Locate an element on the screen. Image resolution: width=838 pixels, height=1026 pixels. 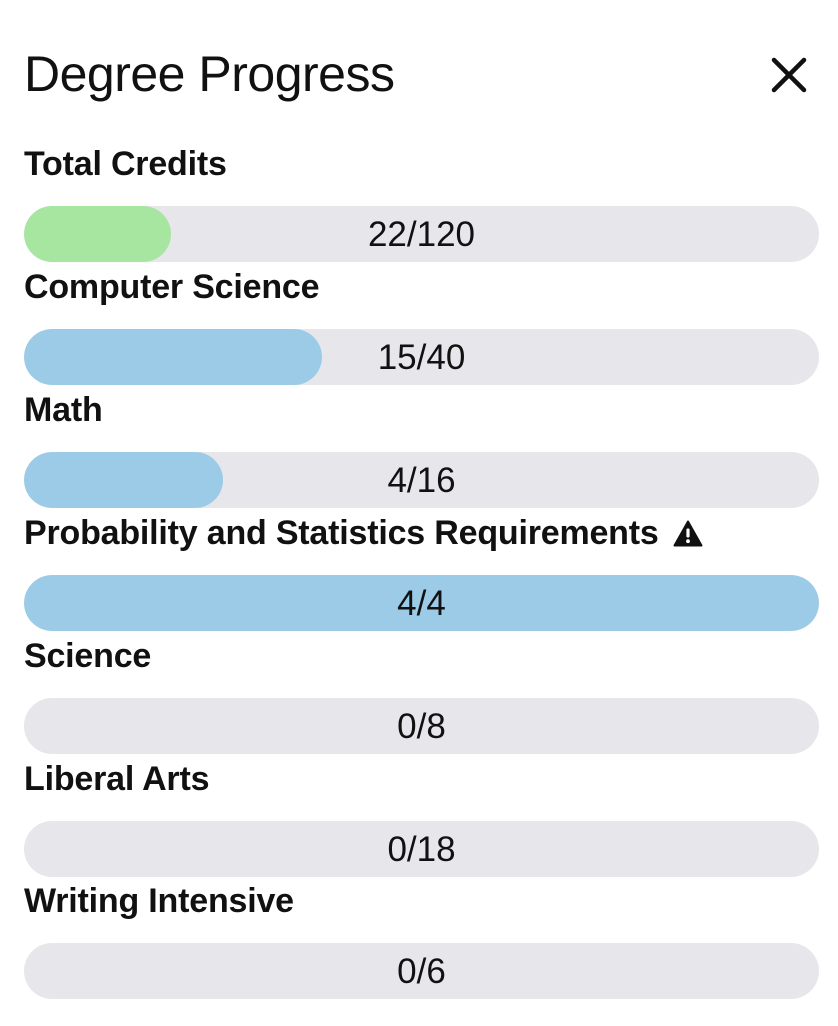
panel-title: Degree Progress is located at coordinates (209, 74).